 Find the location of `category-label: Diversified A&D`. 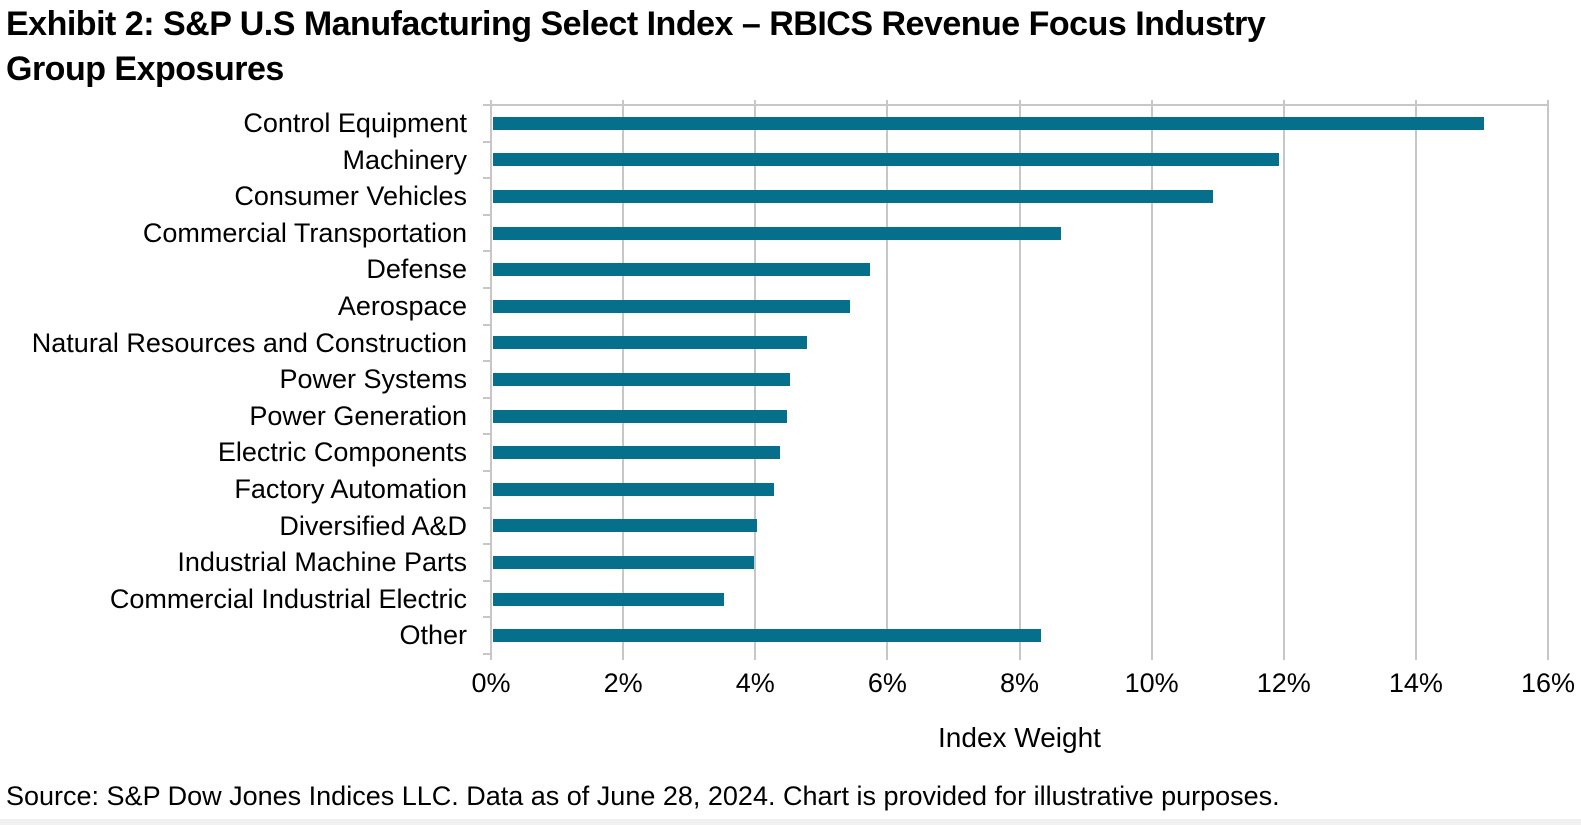

category-label: Diversified A&D is located at coordinates (373, 525).